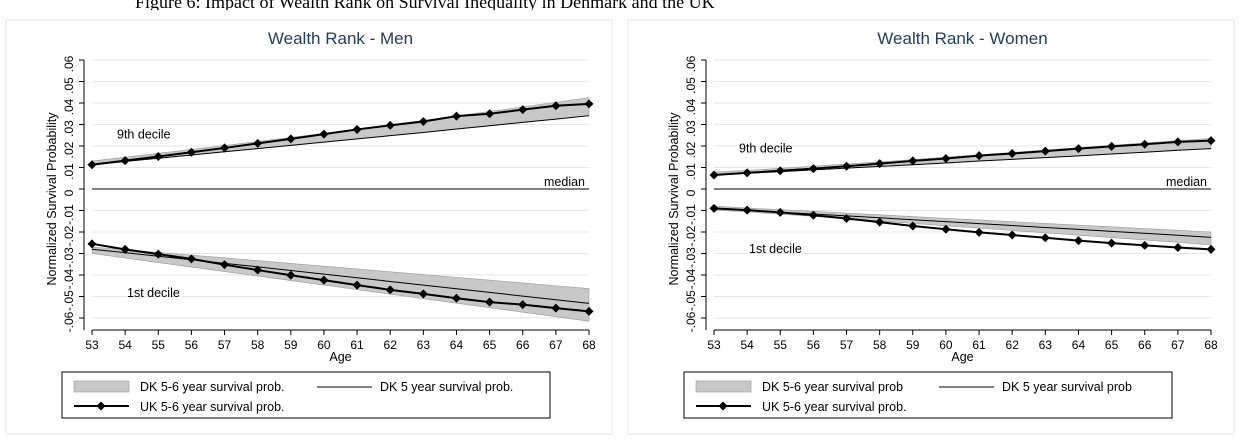  Describe the element at coordinates (159, 345) in the screenshot. I see `x-tick-label: 55` at that location.